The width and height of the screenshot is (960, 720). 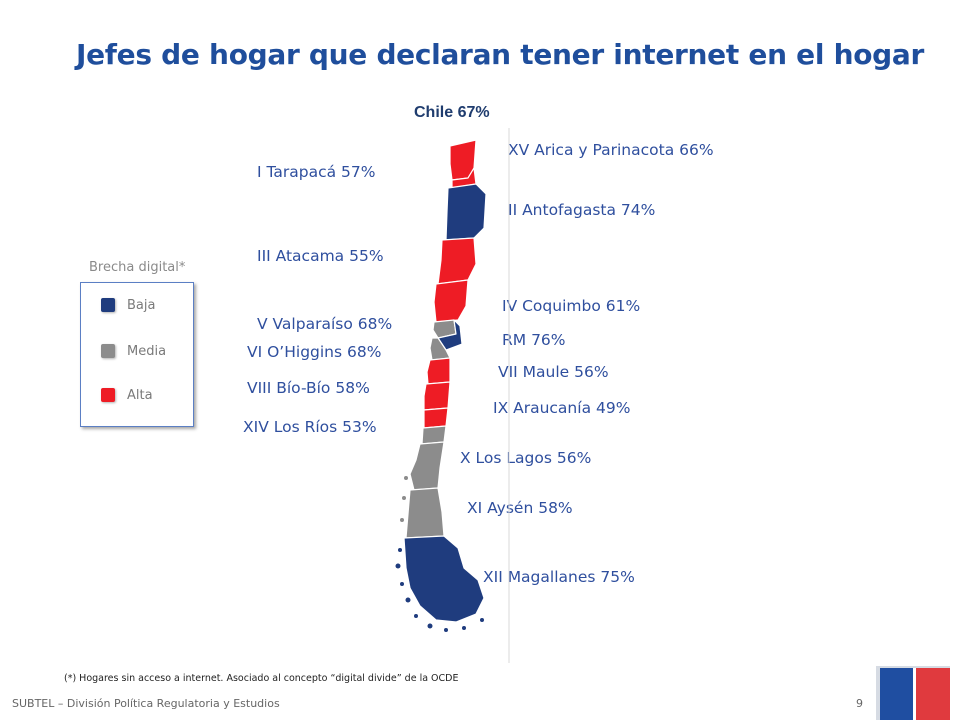 What do you see at coordinates (520, 508) in the screenshot?
I see `region-label-xi: XI Aysén 58%` at bounding box center [520, 508].